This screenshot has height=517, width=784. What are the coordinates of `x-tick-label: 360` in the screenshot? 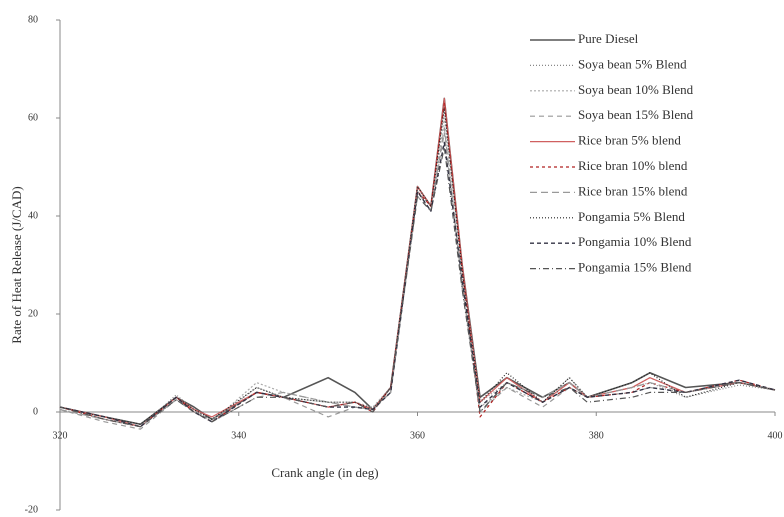 It's located at (417, 435).